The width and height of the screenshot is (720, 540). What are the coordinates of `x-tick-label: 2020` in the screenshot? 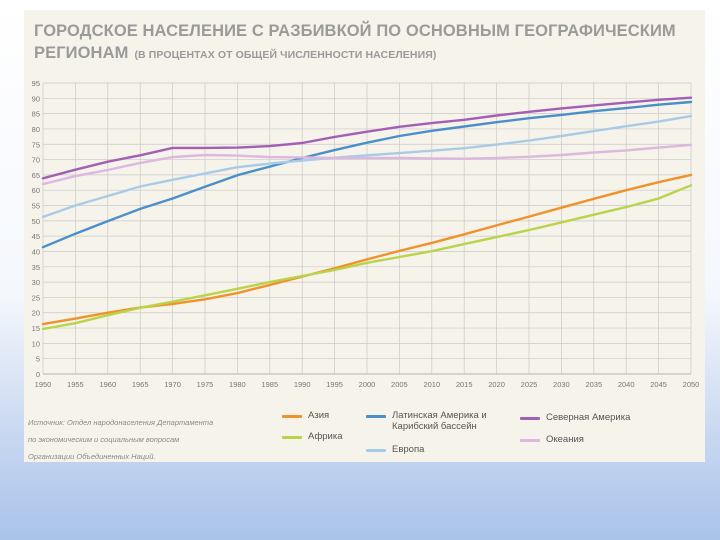 It's located at (496, 384).